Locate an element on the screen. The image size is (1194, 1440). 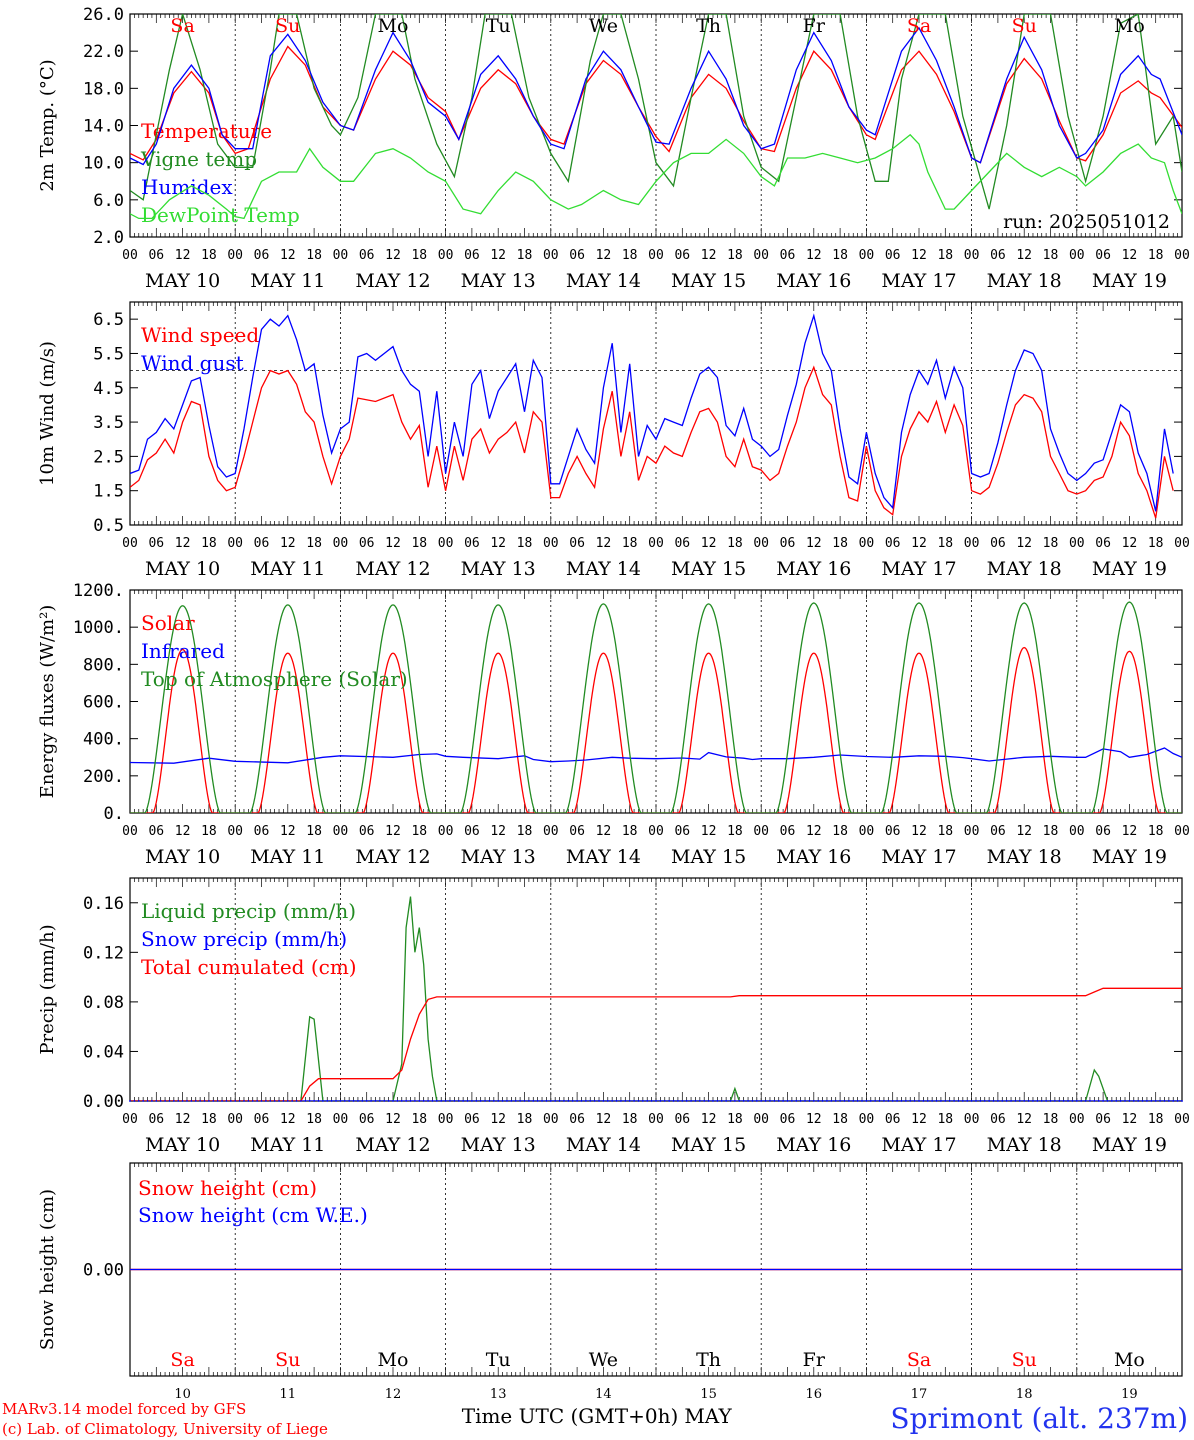
y-tick-label: 6.0 is located at coordinates (108, 201).